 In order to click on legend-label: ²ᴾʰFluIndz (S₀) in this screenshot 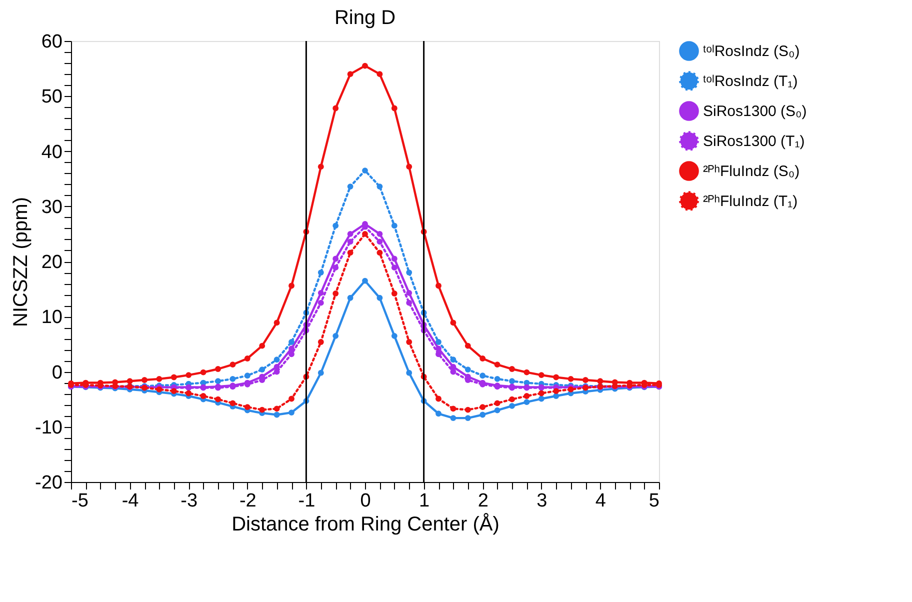, I will do `click(751, 171)`.